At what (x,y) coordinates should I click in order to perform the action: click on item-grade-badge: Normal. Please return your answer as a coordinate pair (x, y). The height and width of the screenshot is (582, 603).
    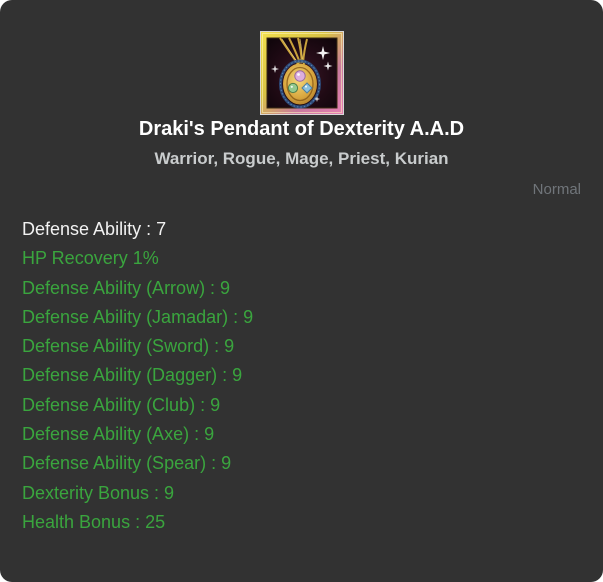
    Looking at the image, I should click on (556, 189).